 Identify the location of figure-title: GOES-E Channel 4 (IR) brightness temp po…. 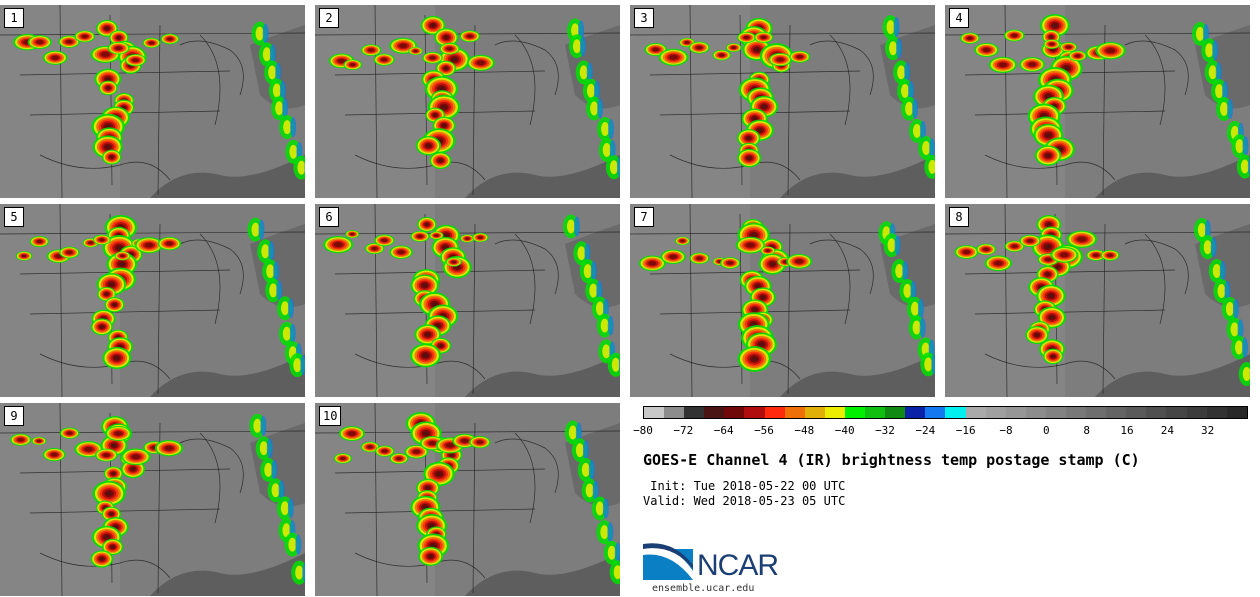
(891, 460).